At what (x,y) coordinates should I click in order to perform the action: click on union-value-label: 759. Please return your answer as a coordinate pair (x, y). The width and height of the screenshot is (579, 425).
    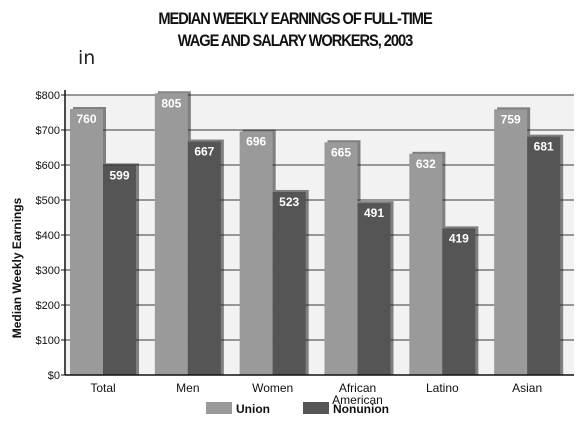
    Looking at the image, I should click on (511, 119).